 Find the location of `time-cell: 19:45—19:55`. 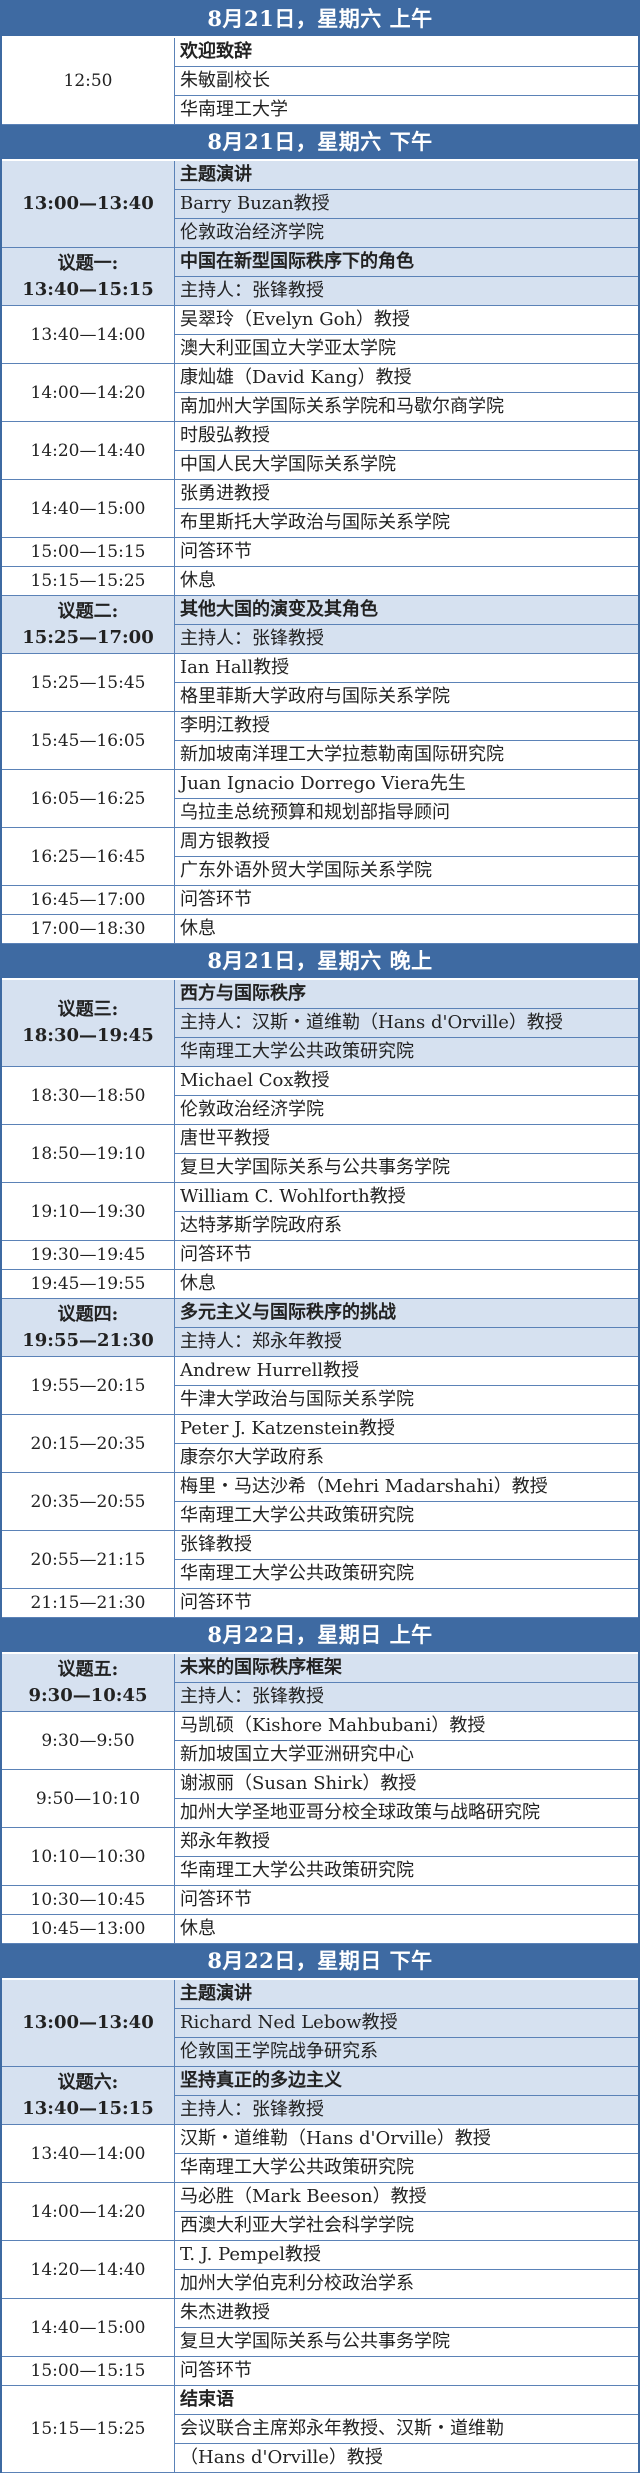

time-cell: 19:45—19:55 is located at coordinates (88, 1284).